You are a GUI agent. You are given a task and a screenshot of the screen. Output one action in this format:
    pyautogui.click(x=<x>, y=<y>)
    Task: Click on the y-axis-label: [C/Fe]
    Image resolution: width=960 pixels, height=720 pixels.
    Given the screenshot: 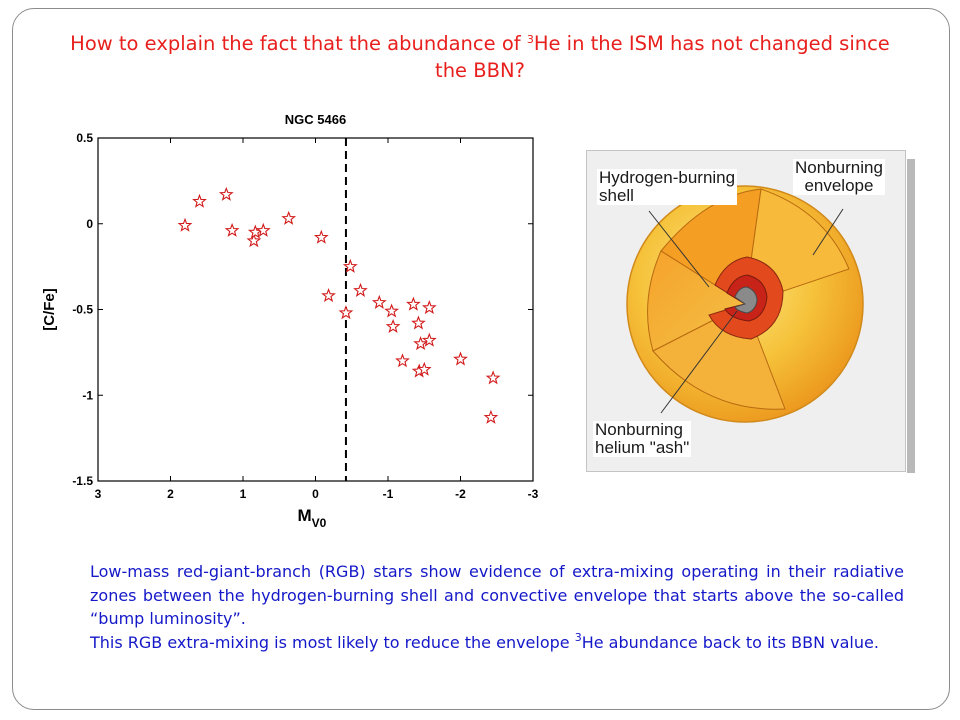 What is the action you would take?
    pyautogui.click(x=49, y=309)
    